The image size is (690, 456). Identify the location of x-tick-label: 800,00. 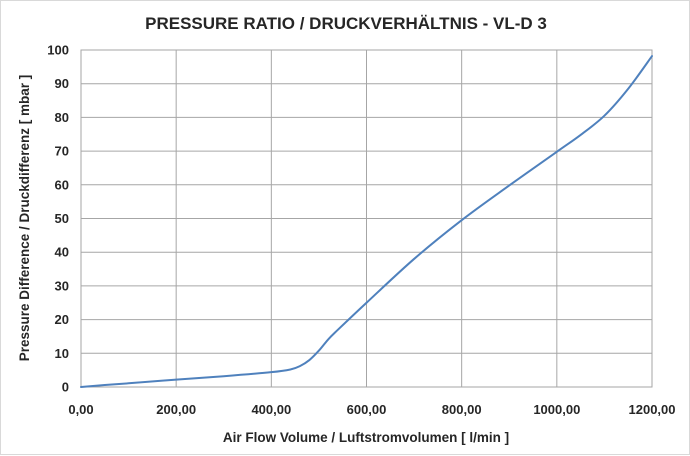
(462, 409).